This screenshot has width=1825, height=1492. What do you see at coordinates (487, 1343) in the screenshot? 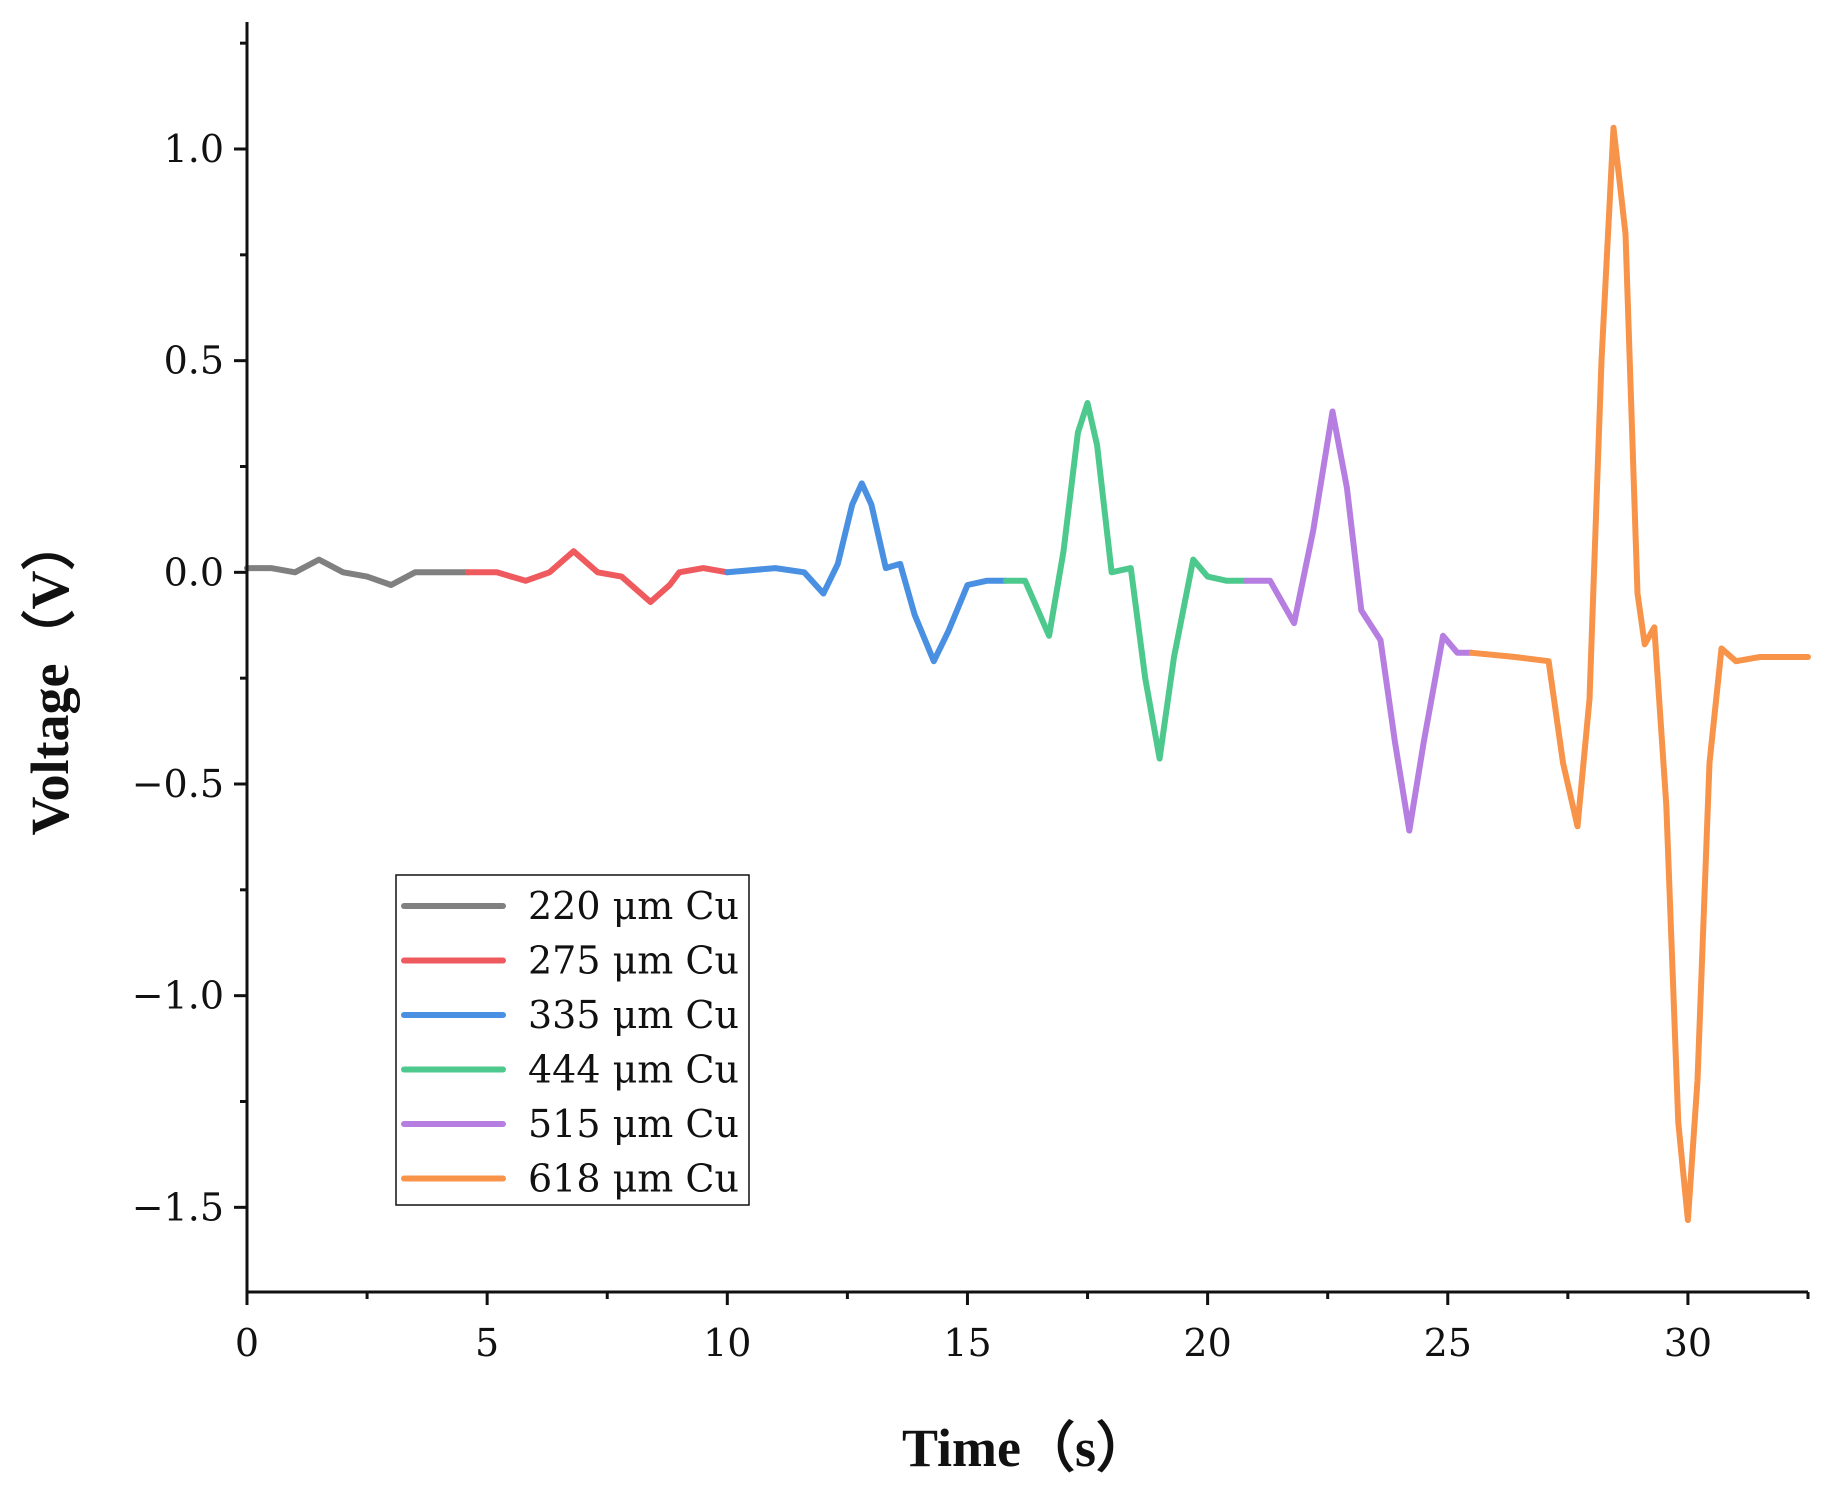
I see `x-tick-label-1: 5` at bounding box center [487, 1343].